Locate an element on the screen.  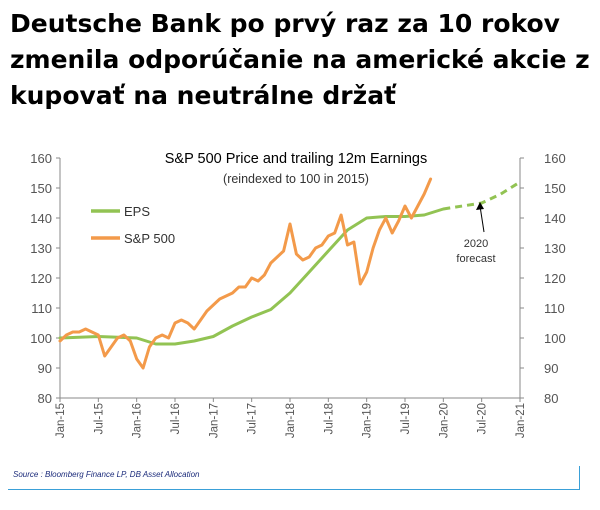
y-tick-label-left: 90 is located at coordinates (45, 368).